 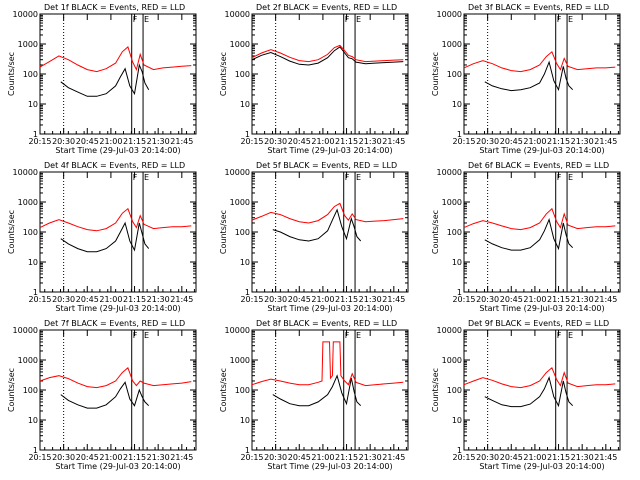 What do you see at coordinates (114, 323) in the screenshot?
I see `panel-title: Det 7f BLACK = Events, RED = LLD` at bounding box center [114, 323].